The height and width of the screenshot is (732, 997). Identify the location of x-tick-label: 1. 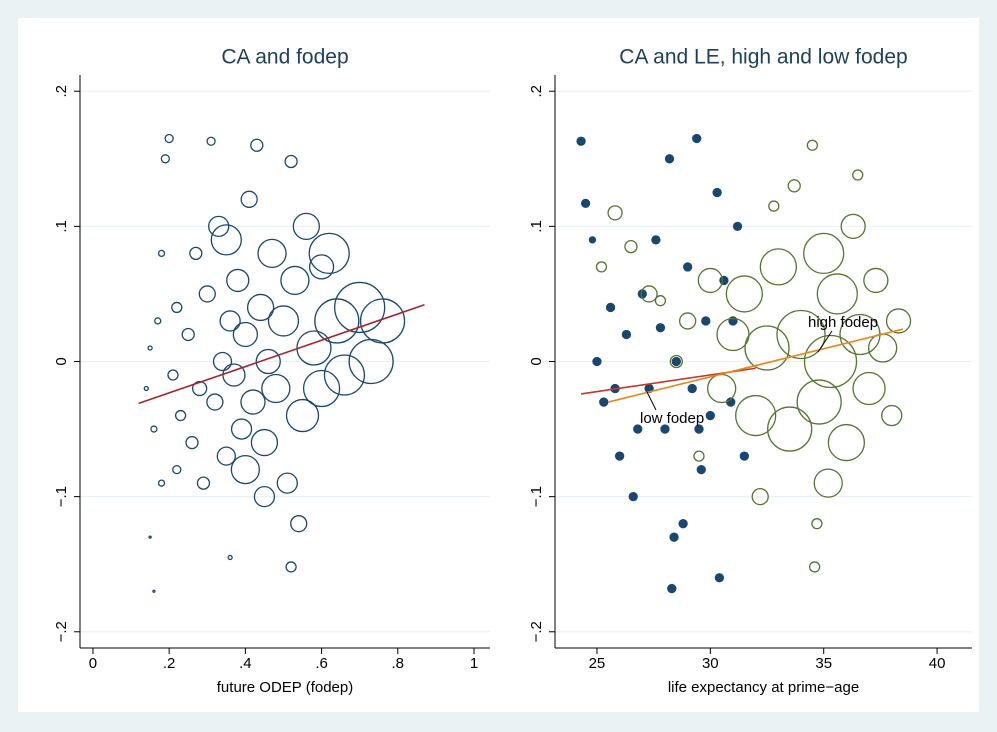
(474, 663).